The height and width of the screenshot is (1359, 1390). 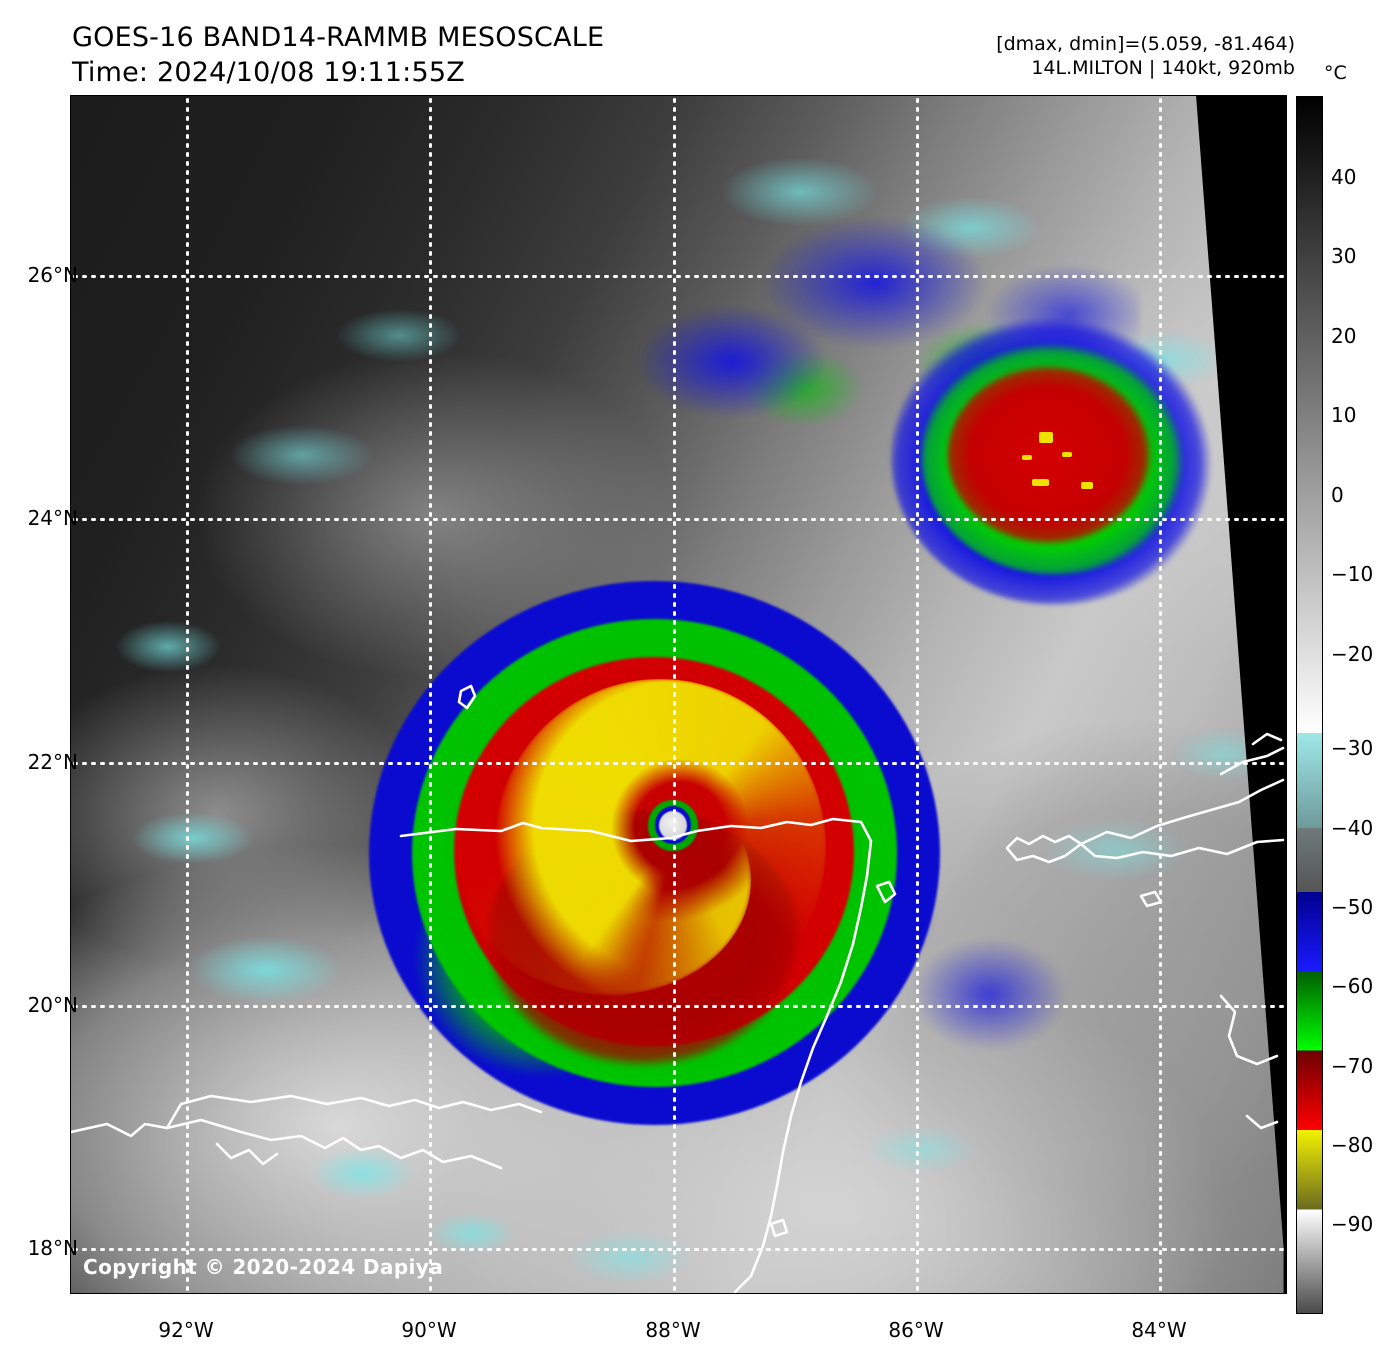 I want to click on storm-info-label: 14L.MILTON | 140kt, 920mb, so click(x=1163, y=68).